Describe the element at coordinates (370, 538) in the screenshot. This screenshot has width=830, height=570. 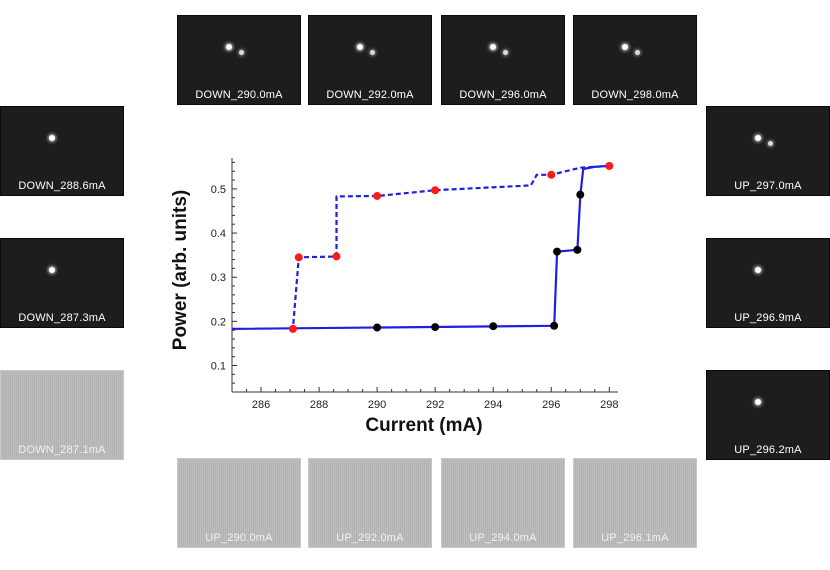
I see `beam-image-label: UP_292.0mA` at that location.